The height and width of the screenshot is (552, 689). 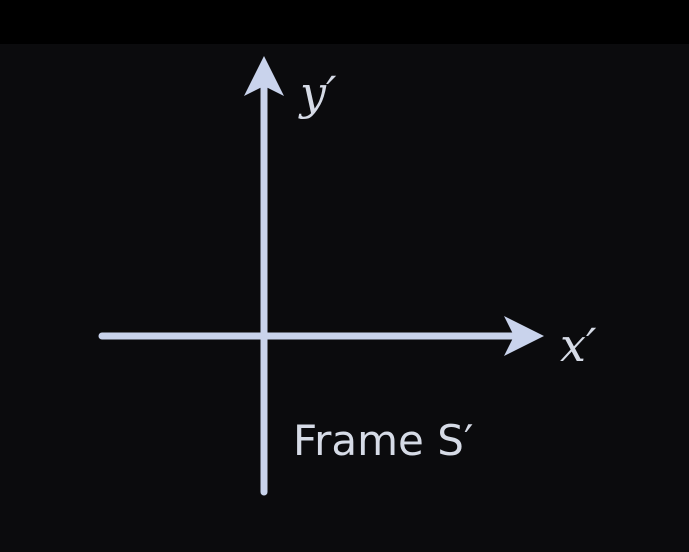 I want to click on x-axis-arrowhead, so click(x=524, y=336).